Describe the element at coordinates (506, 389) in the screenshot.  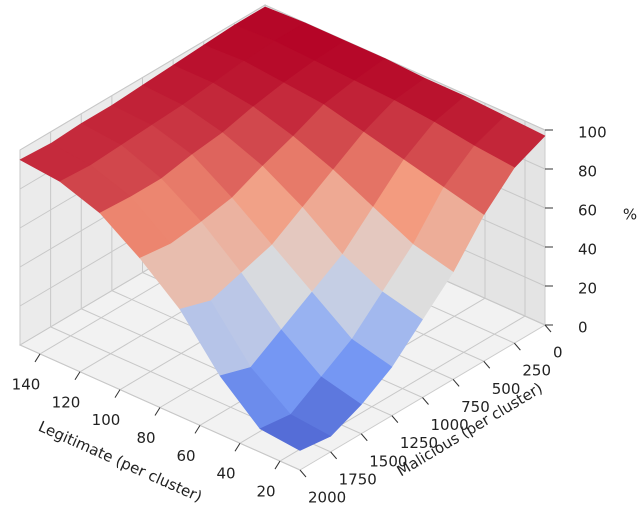
I see `y-tick-label: 500` at that location.